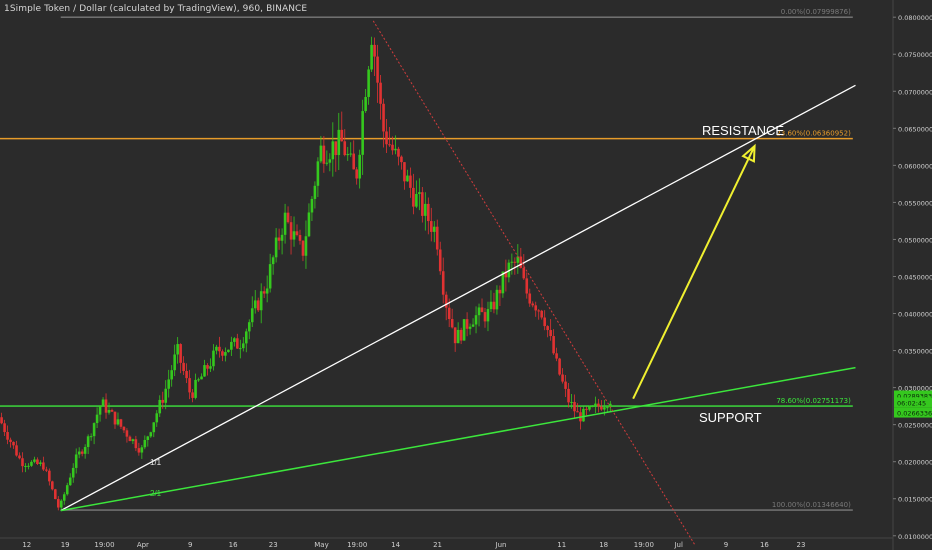  I want to click on x-tick-label: 16, so click(764, 545).